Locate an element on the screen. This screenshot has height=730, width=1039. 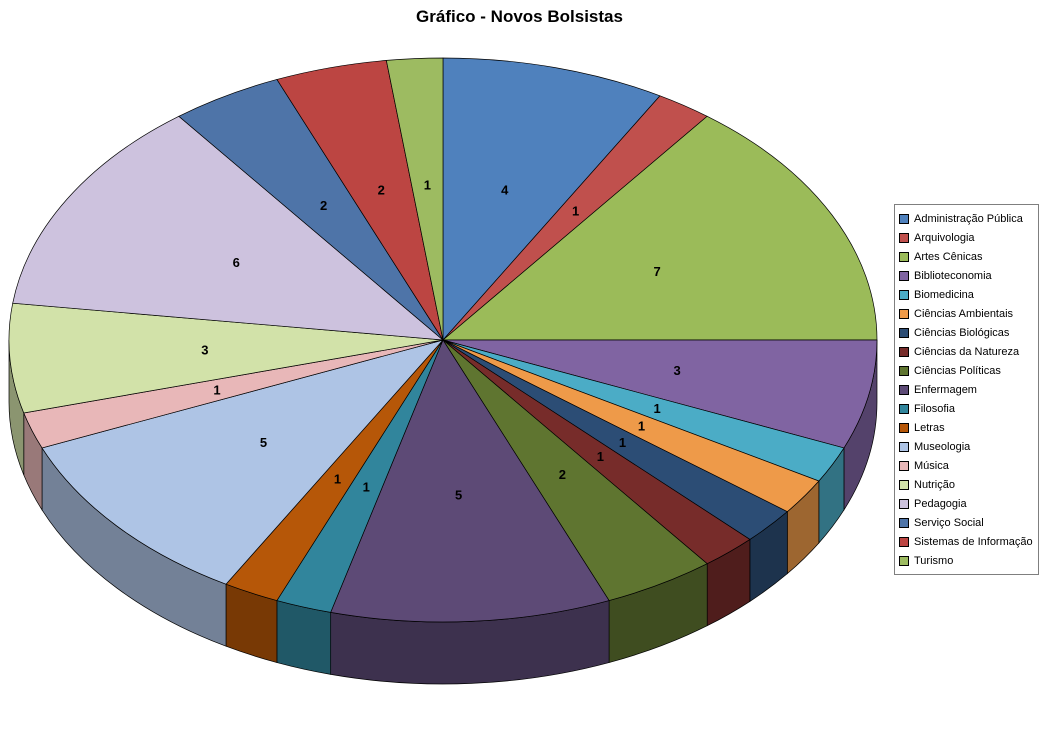
legend-label: Biblioteconomia is located at coordinates (953, 275).